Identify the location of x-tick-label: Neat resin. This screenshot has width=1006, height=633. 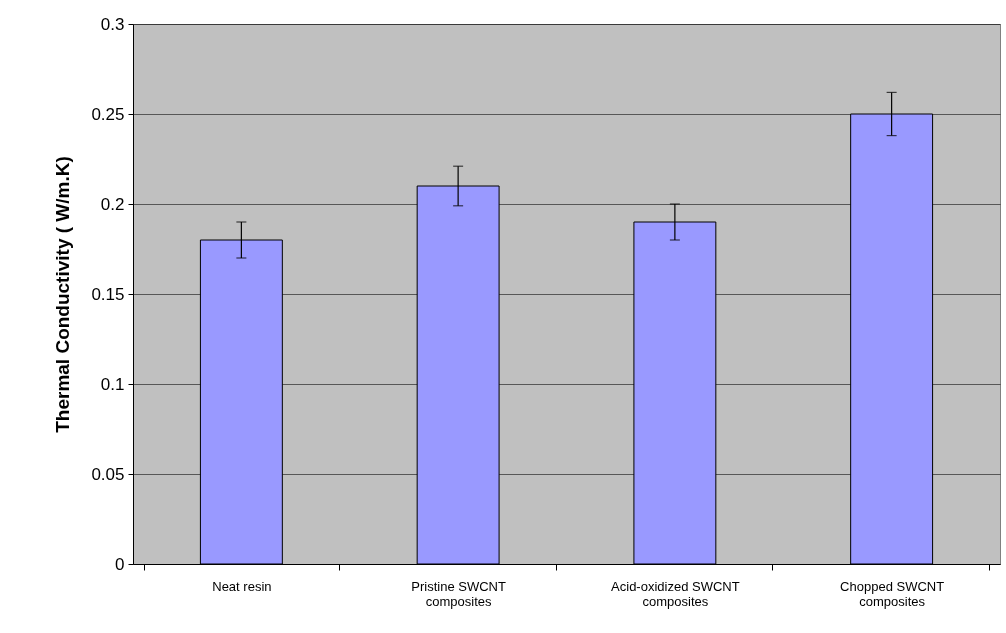
(242, 586).